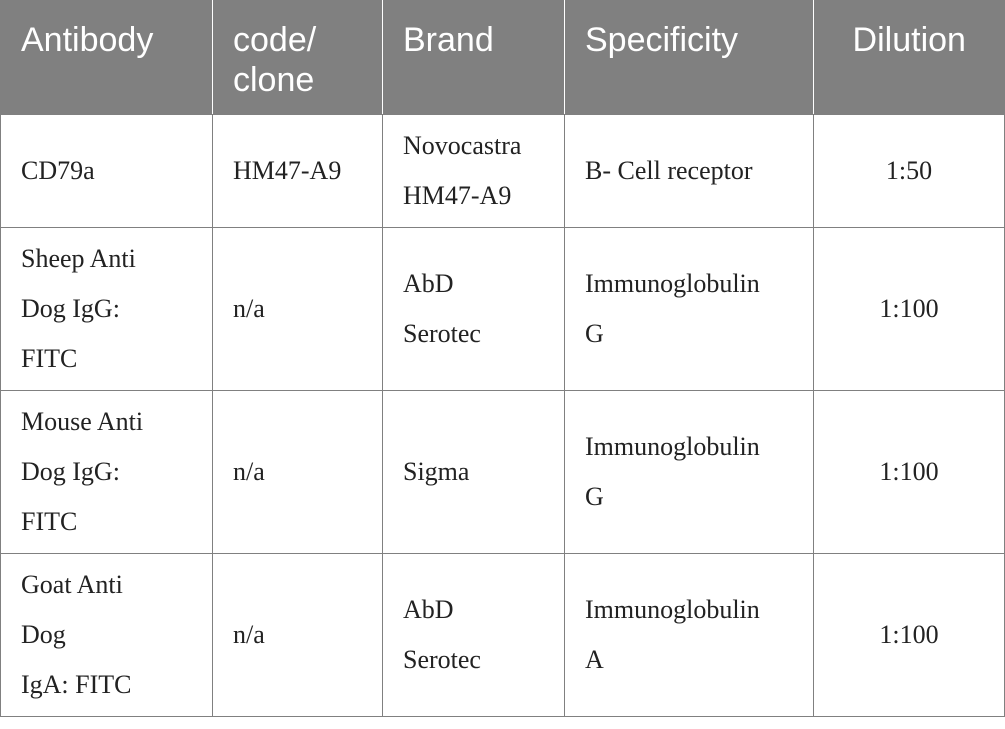 The height and width of the screenshot is (729, 1005). What do you see at coordinates (43, 634) in the screenshot?
I see `cell-line: Dog` at bounding box center [43, 634].